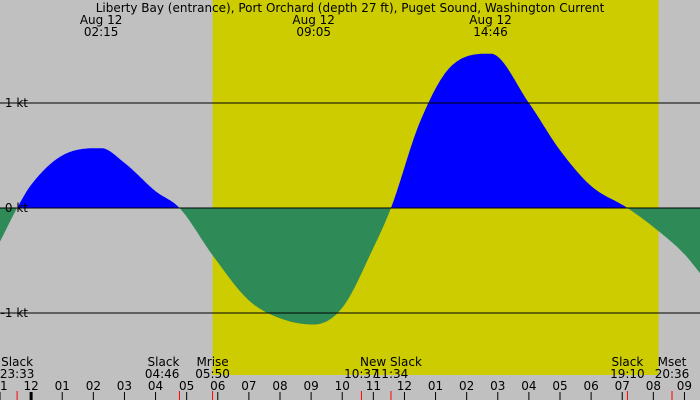 The height and width of the screenshot is (400, 700). I want to click on x-tick-label-14: 01, so click(435, 386).